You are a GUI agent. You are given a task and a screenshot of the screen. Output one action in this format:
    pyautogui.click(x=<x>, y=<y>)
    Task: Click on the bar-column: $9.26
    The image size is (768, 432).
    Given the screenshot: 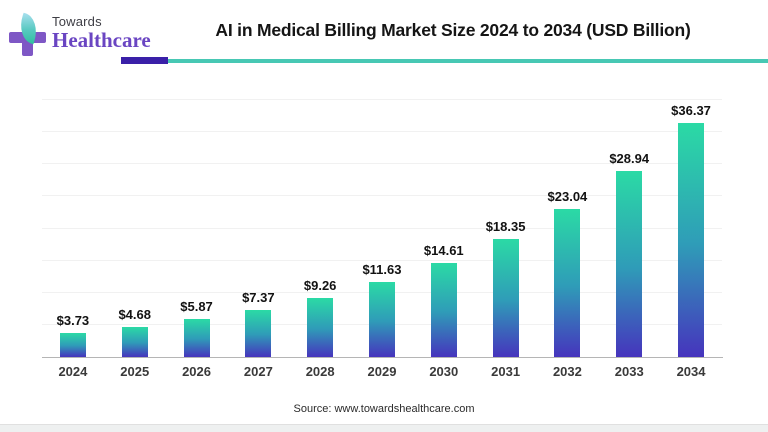 What is the action you would take?
    pyautogui.click(x=320, y=228)
    